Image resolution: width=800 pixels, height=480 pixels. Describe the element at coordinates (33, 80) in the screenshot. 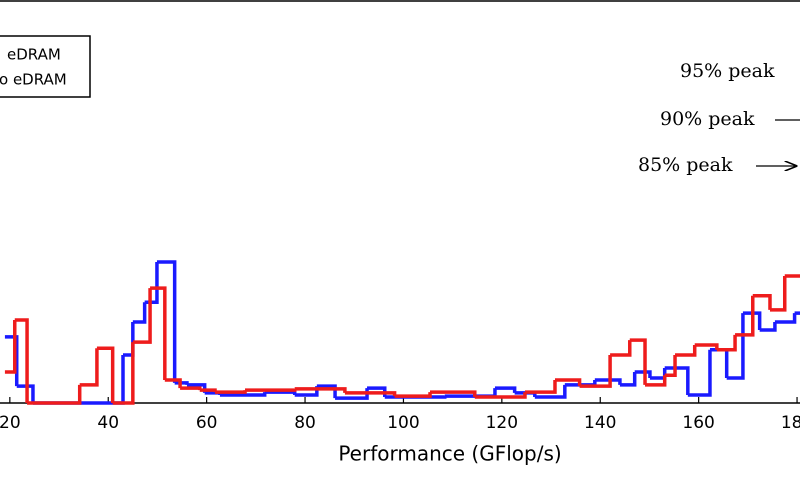

I see `legend-label: o eDRAM` at that location.